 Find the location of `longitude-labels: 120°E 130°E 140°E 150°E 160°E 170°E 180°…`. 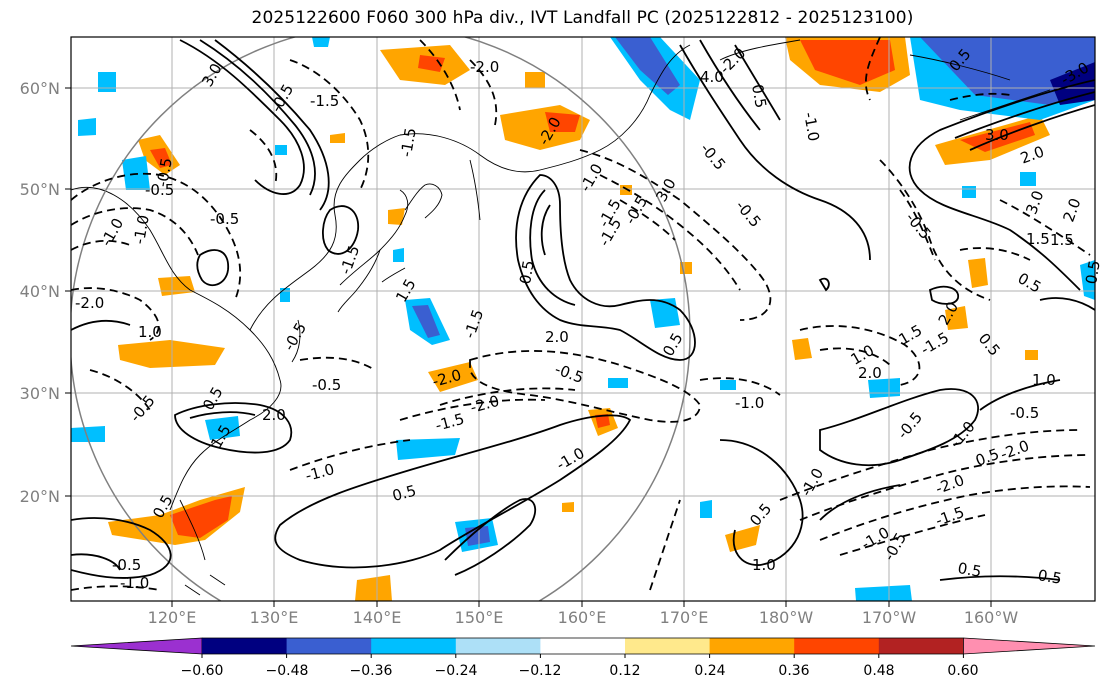

longitude-labels: 120°E 130°E 140°E 150°E 160°E 170°E 180°… is located at coordinates (583, 617).